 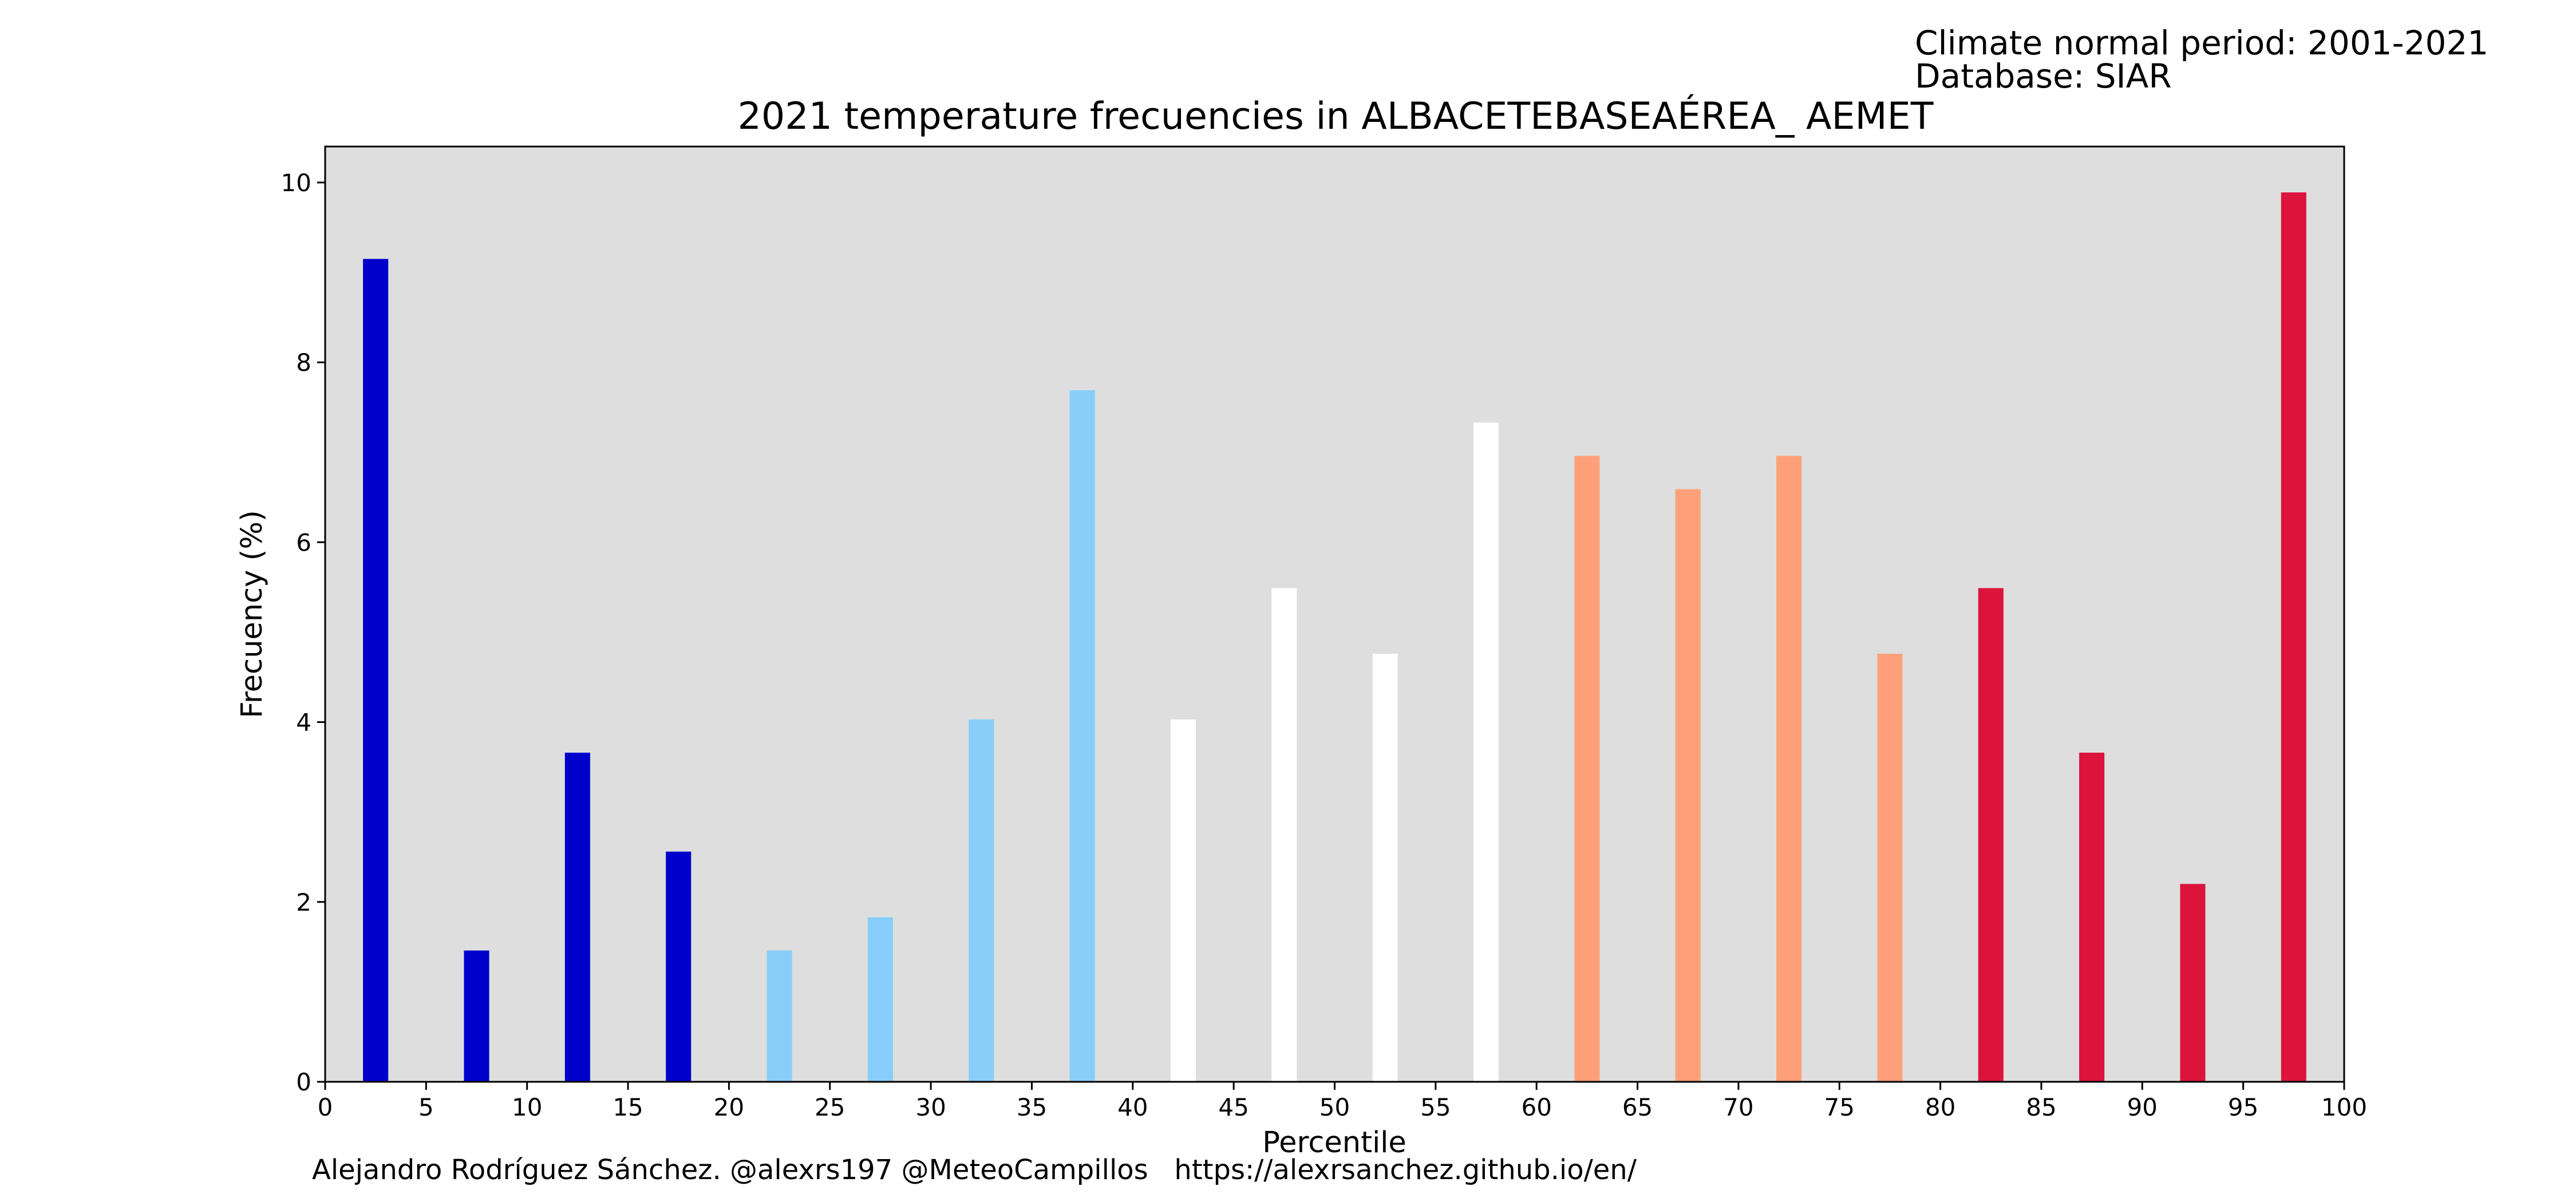 What do you see at coordinates (981, 901) in the screenshot?
I see `bar-p32.5` at bounding box center [981, 901].